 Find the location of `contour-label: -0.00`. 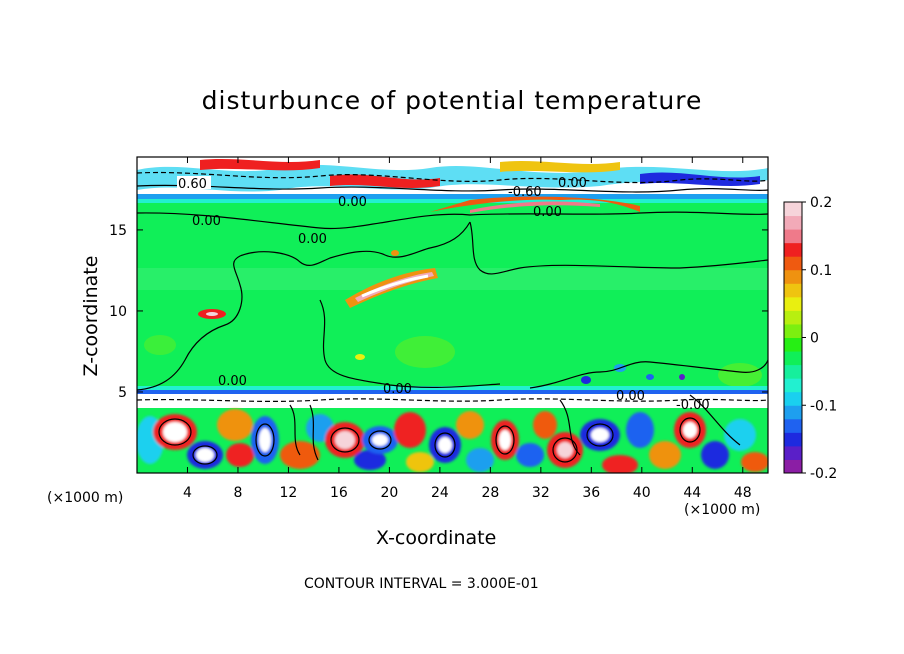

contour-label: -0.00 is located at coordinates (693, 405).